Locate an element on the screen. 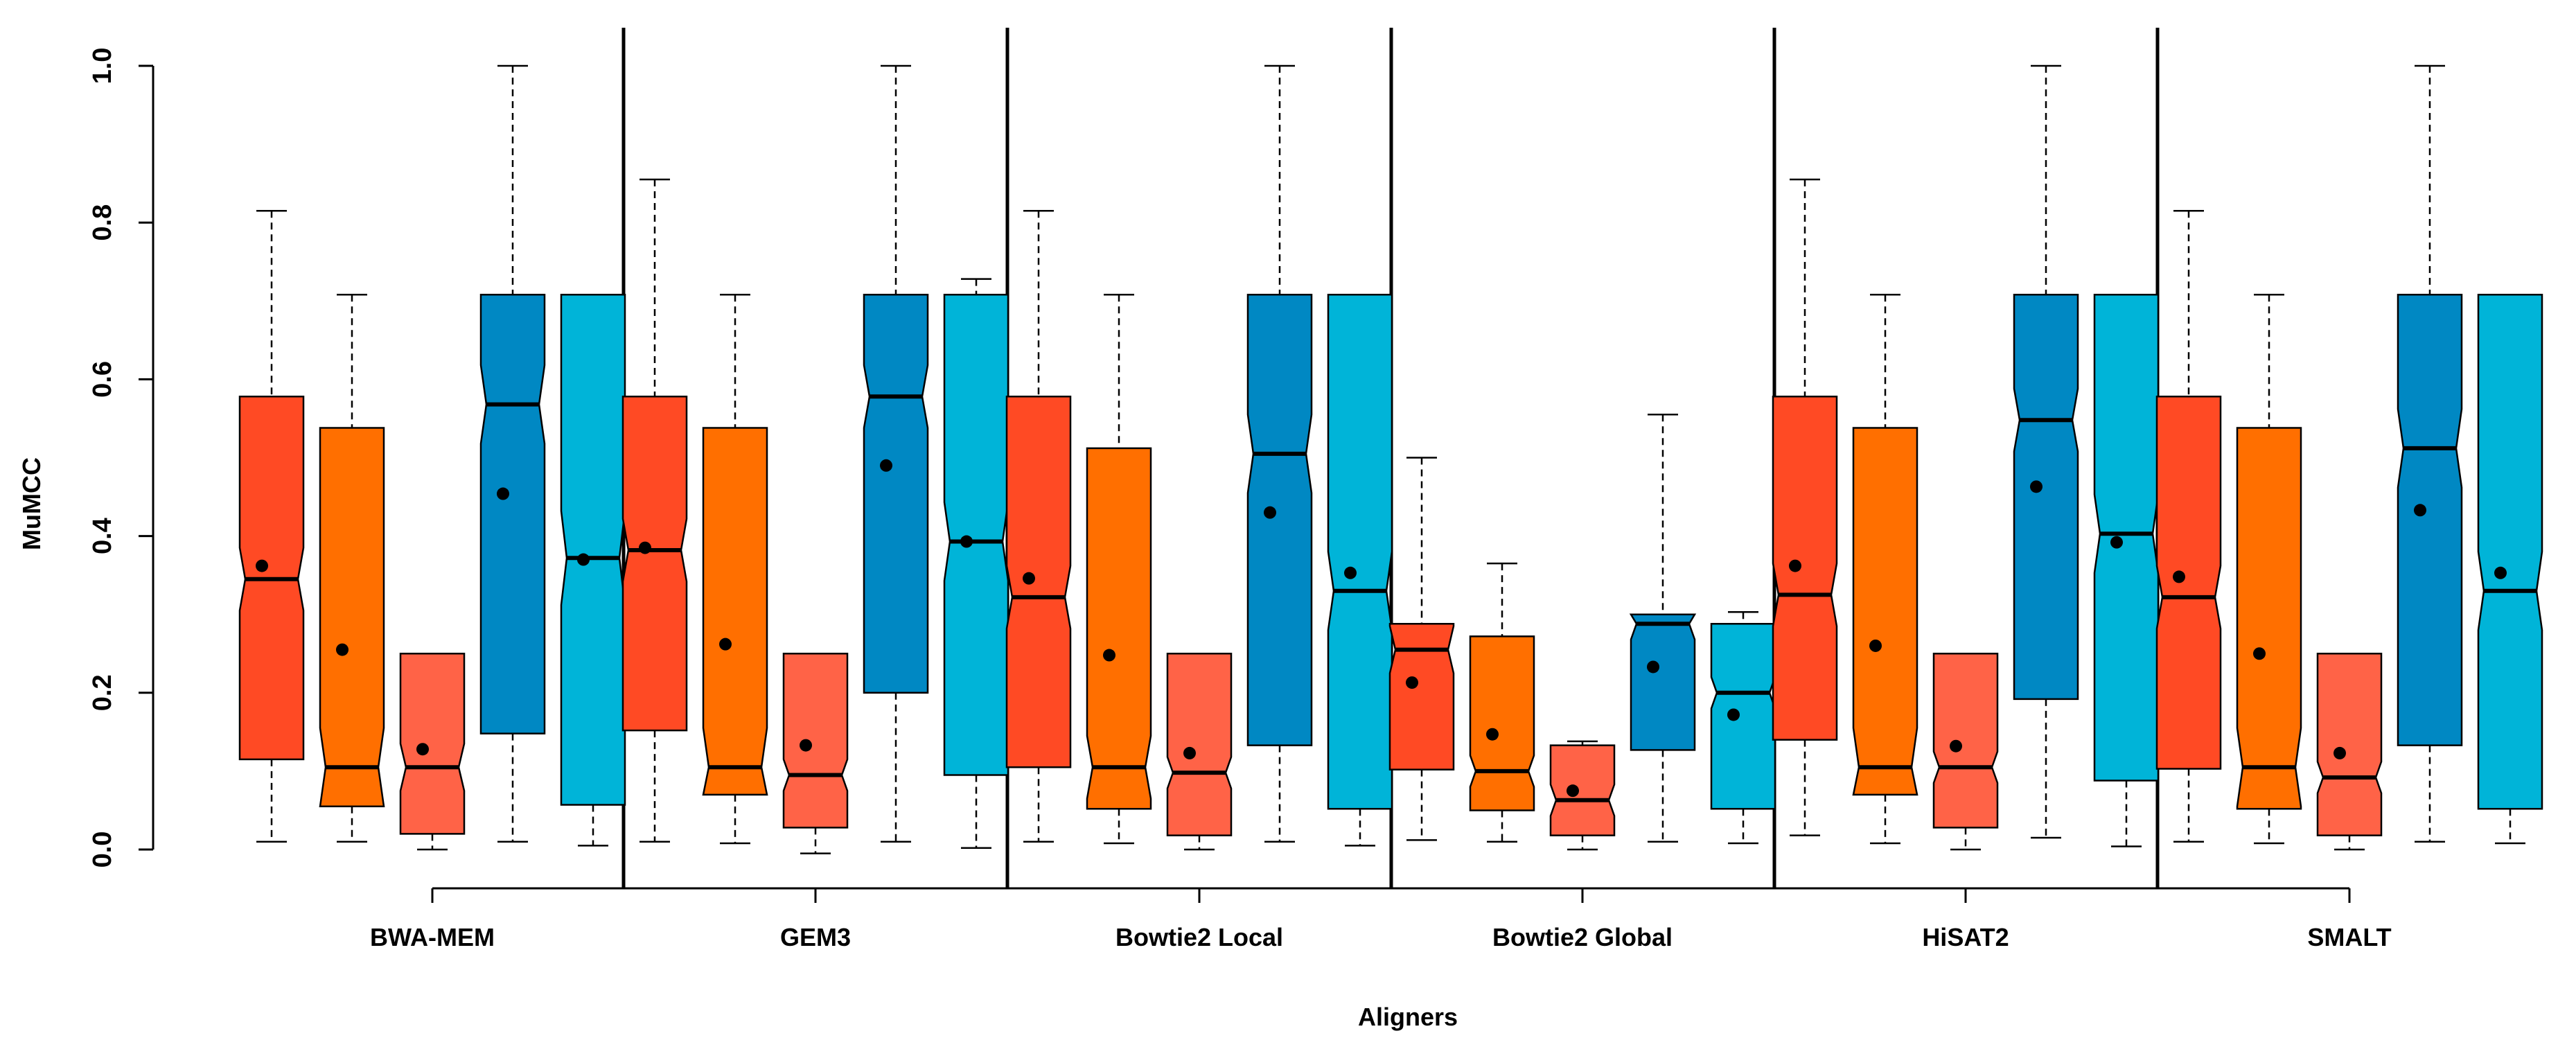 Image resolution: width=2576 pixels, height=1047 pixels. x-axis-title: Aligners is located at coordinates (1408, 1017).